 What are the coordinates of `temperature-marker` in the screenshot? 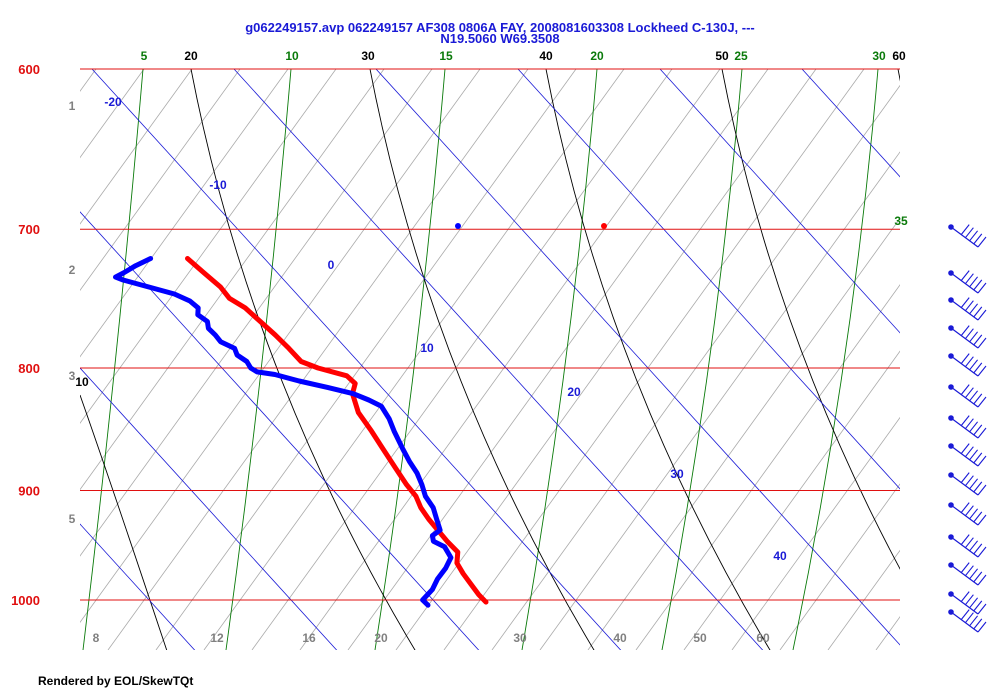 It's located at (604, 226).